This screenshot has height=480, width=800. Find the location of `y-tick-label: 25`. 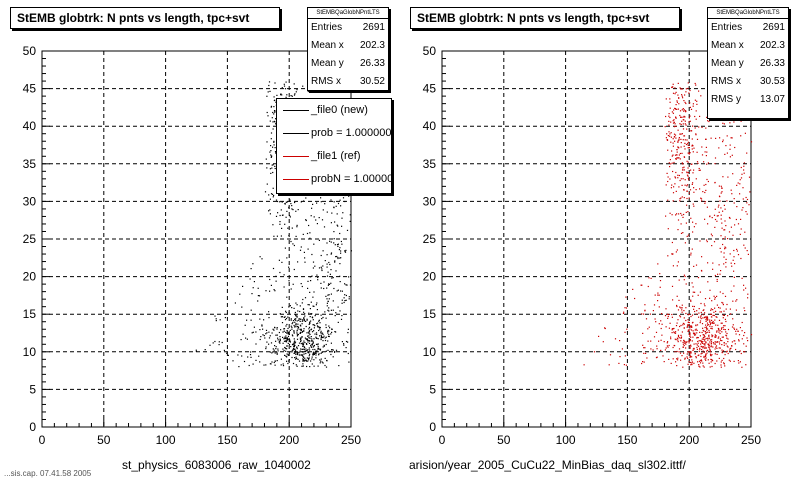

y-tick-label: 25 is located at coordinates (30, 239).